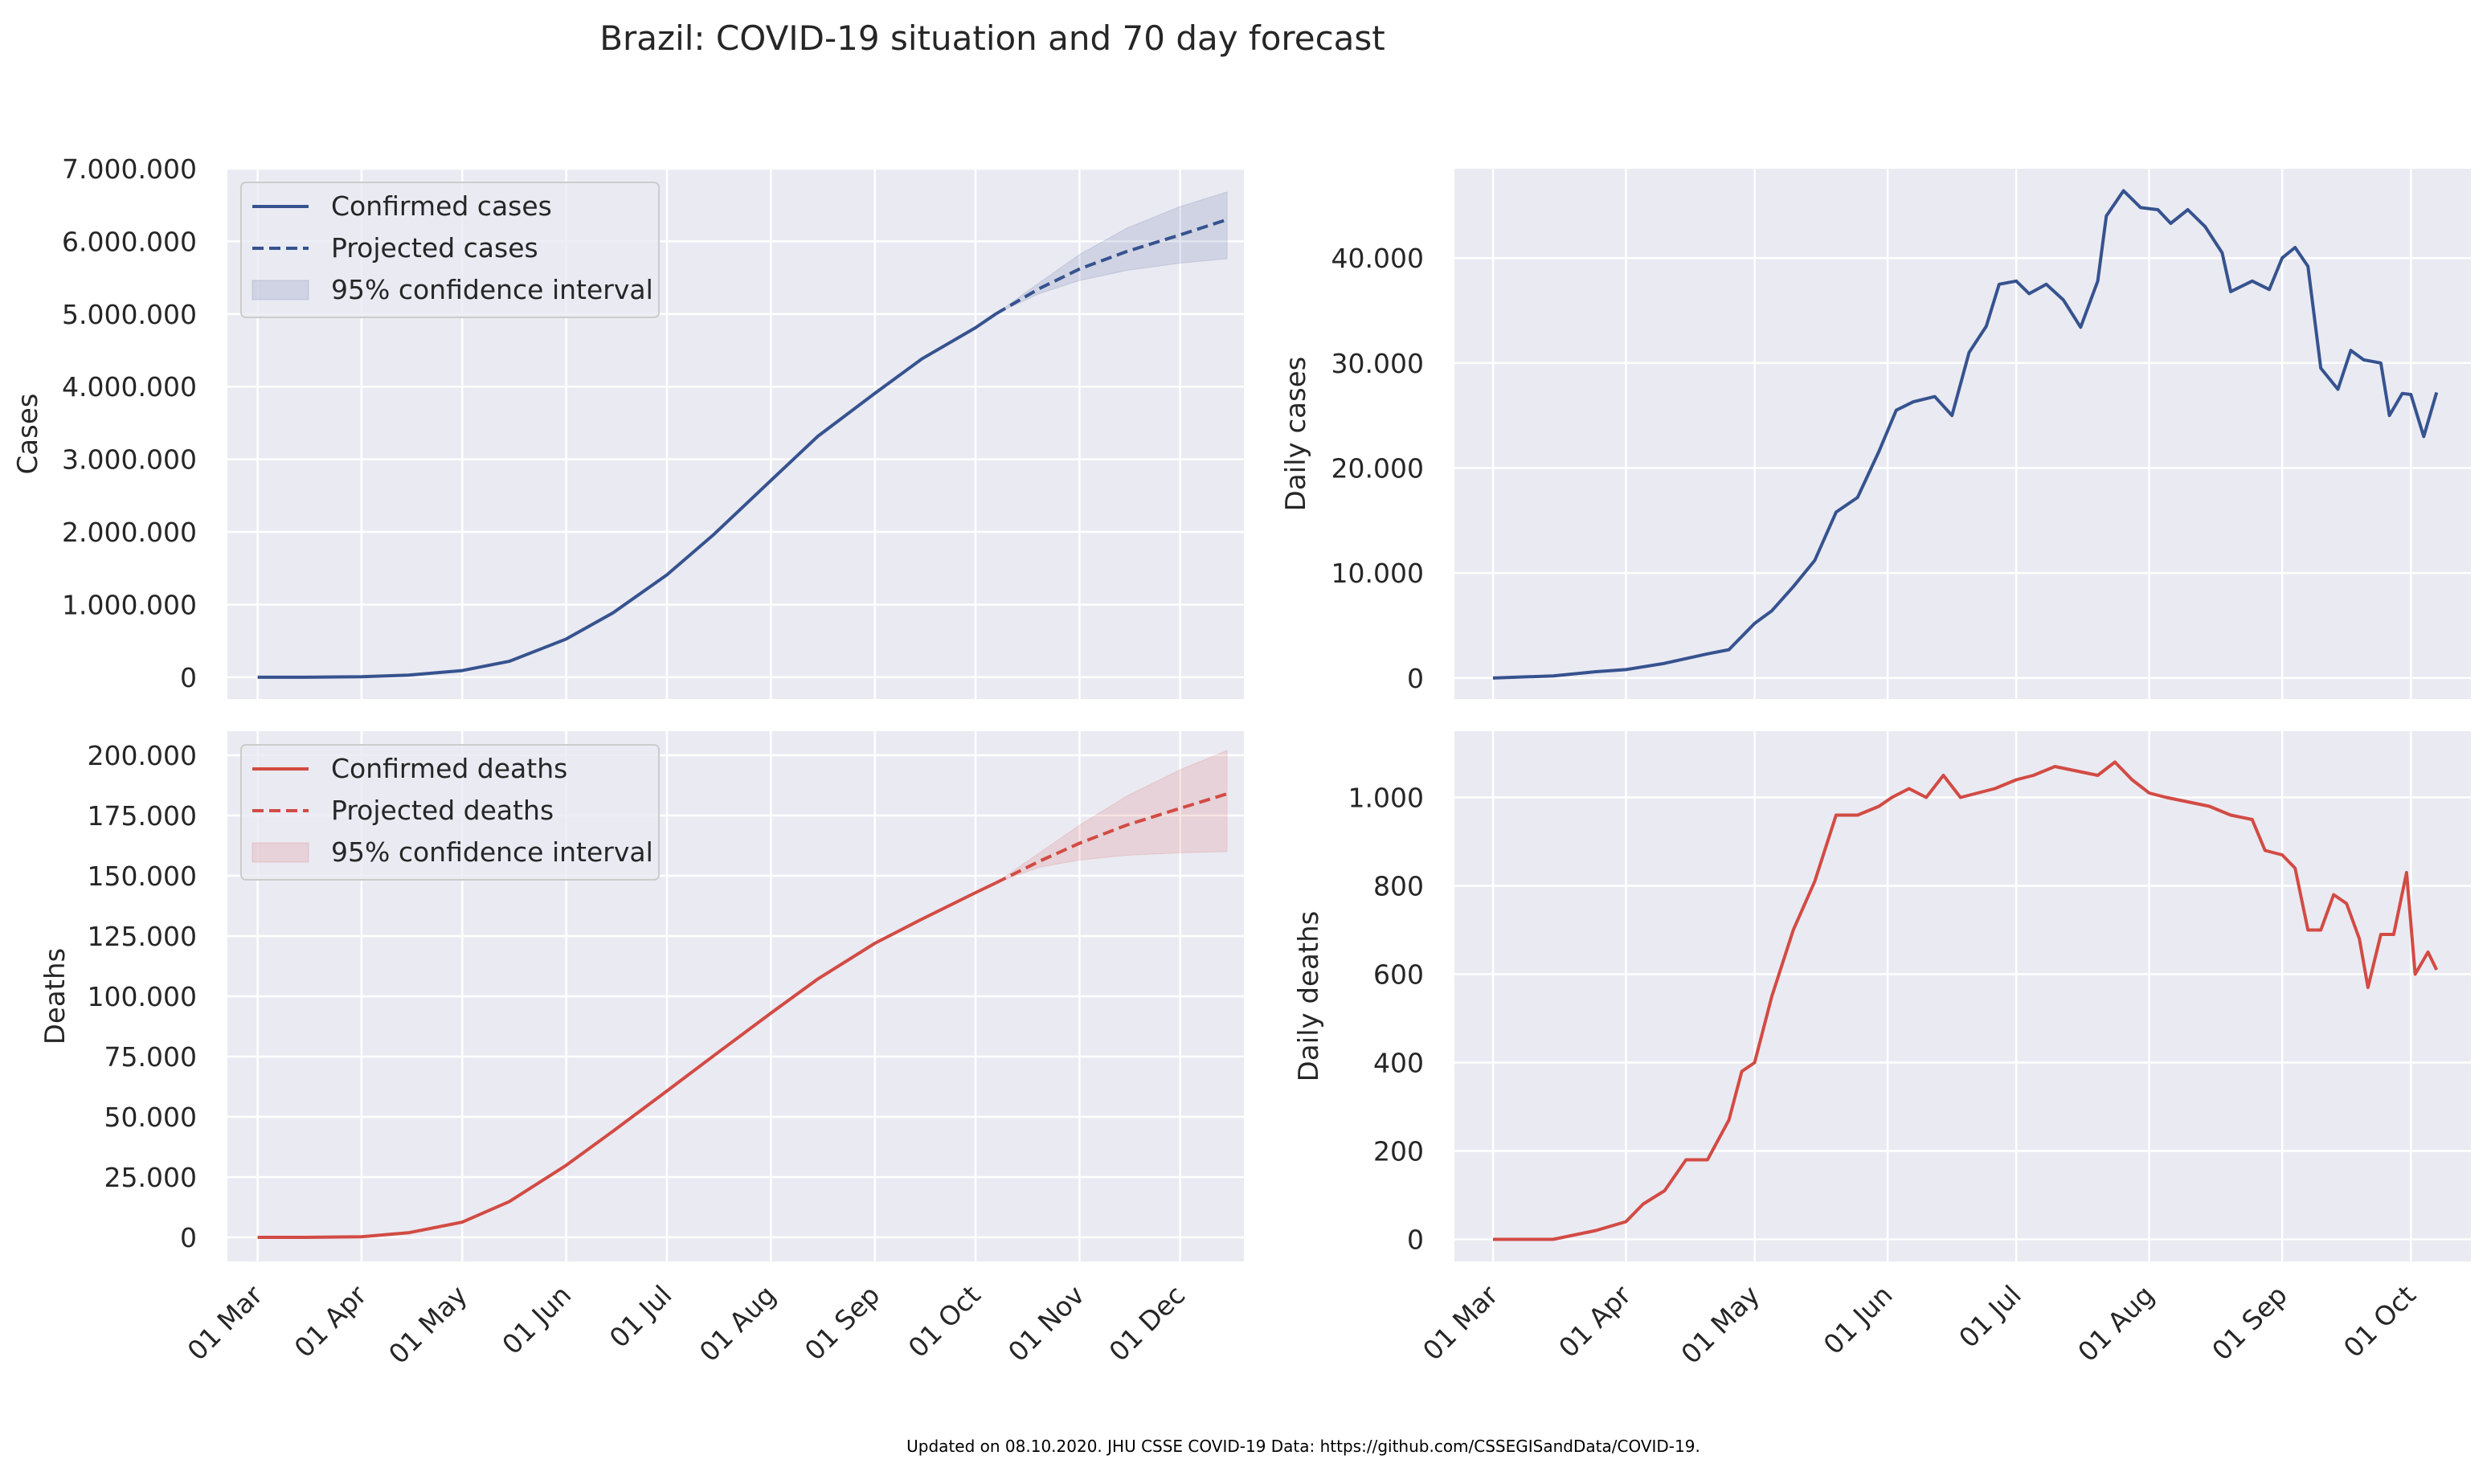  I want to click on y-tick-label: 2.000.000, so click(129, 532).